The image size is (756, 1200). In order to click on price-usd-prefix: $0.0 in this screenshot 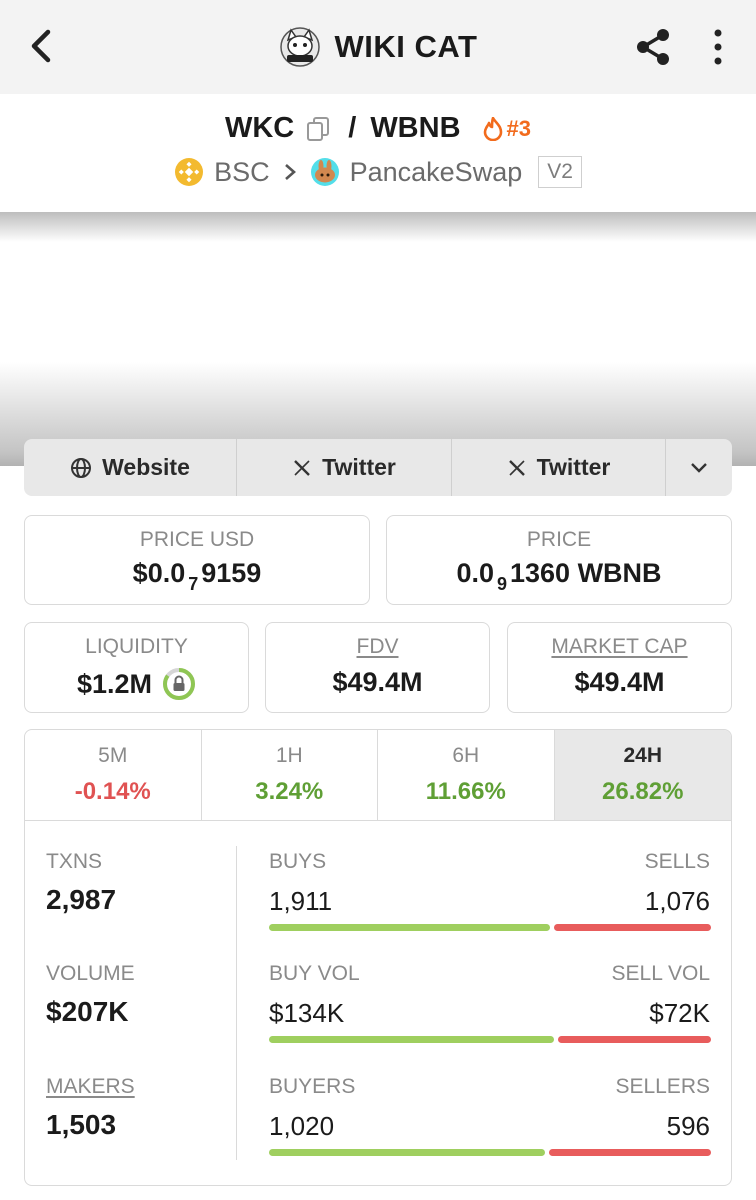, I will do `click(159, 573)`.